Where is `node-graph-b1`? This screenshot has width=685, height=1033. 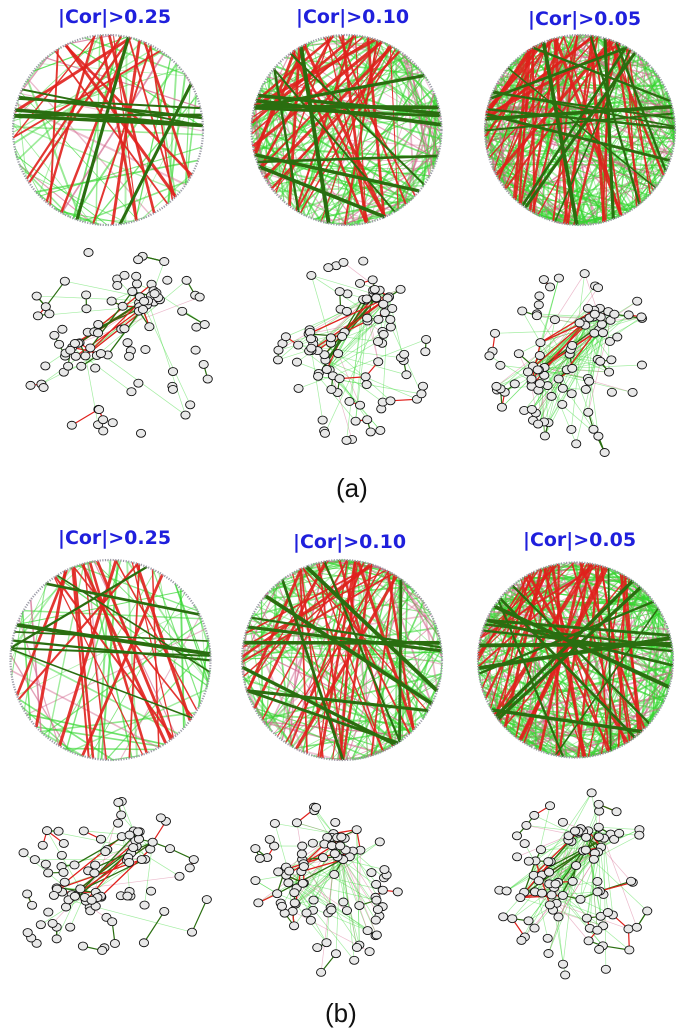
node-graph-b1 is located at coordinates (115, 876).